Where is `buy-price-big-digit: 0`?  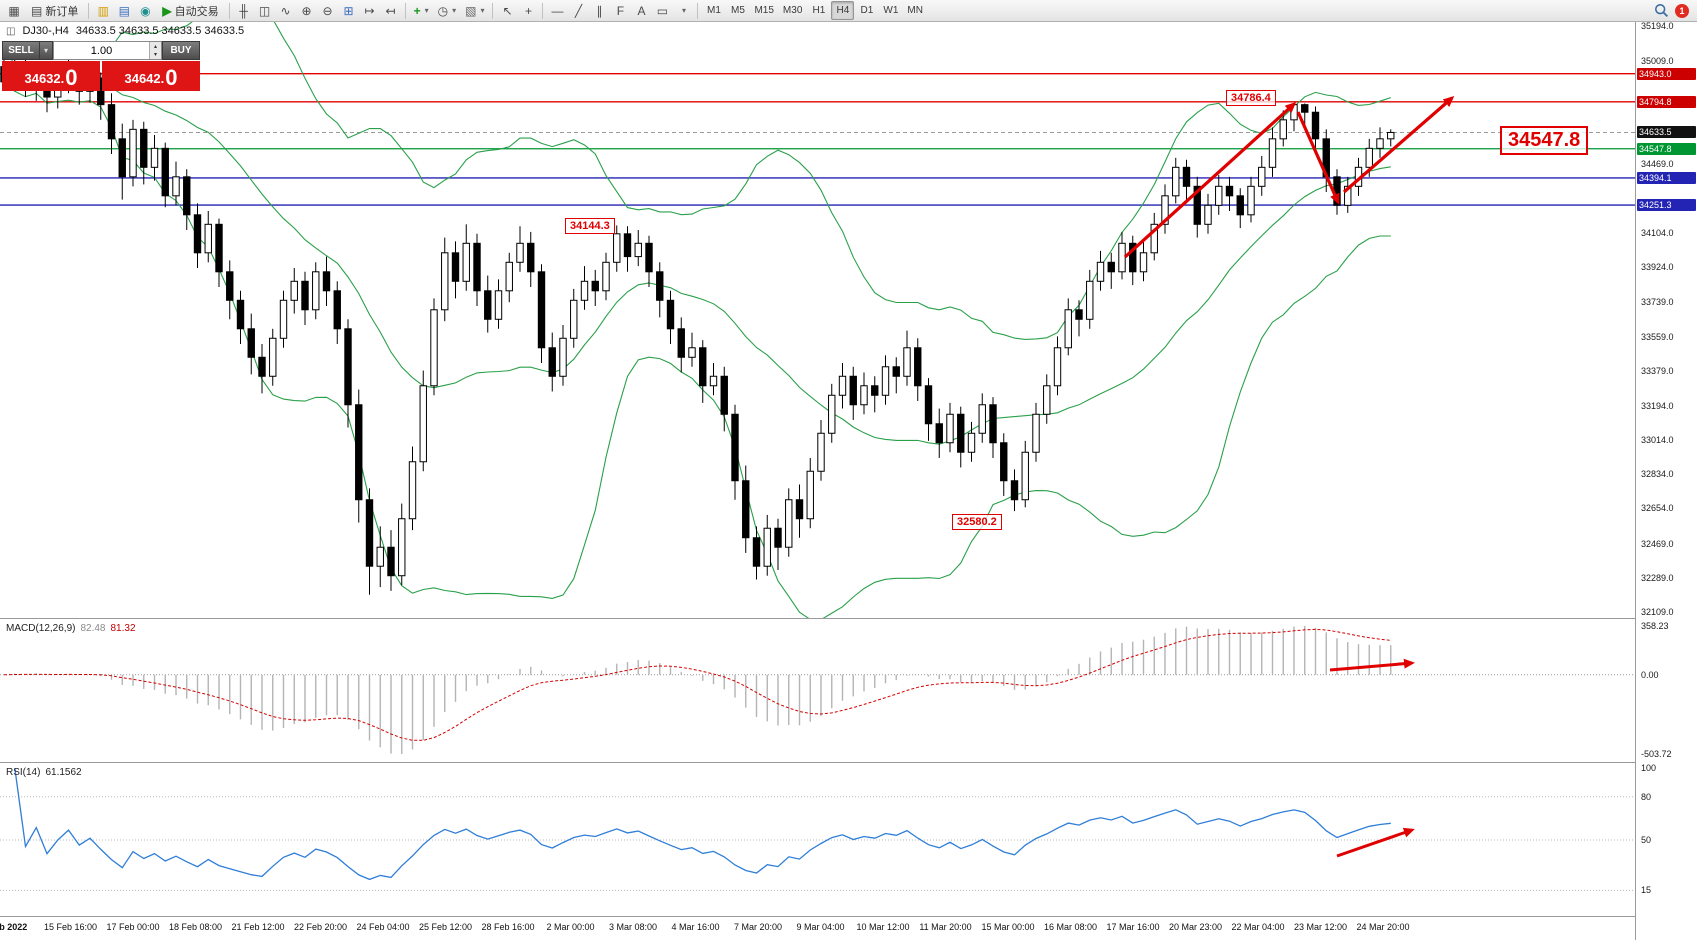
buy-price-big-digit: 0 is located at coordinates (171, 77).